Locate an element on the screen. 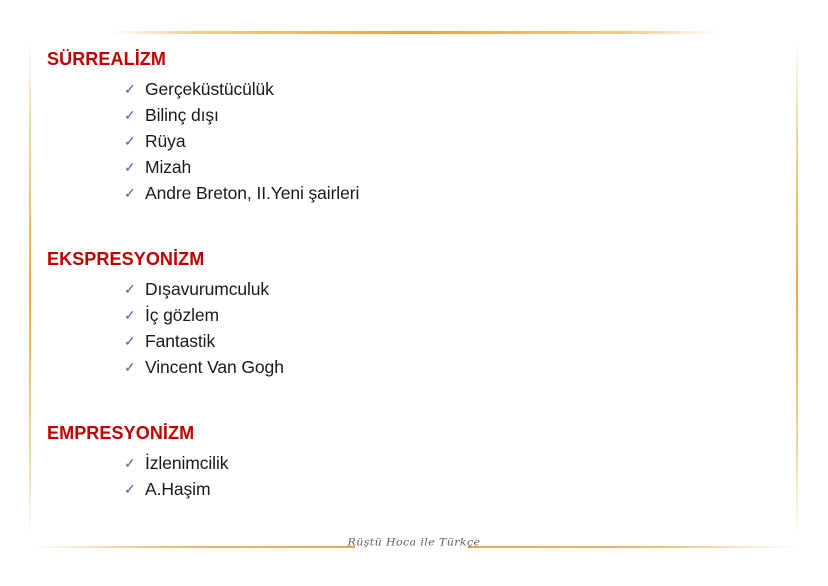 This screenshot has height=586, width=828. list-item: ✓ Mizah is located at coordinates (450, 168).